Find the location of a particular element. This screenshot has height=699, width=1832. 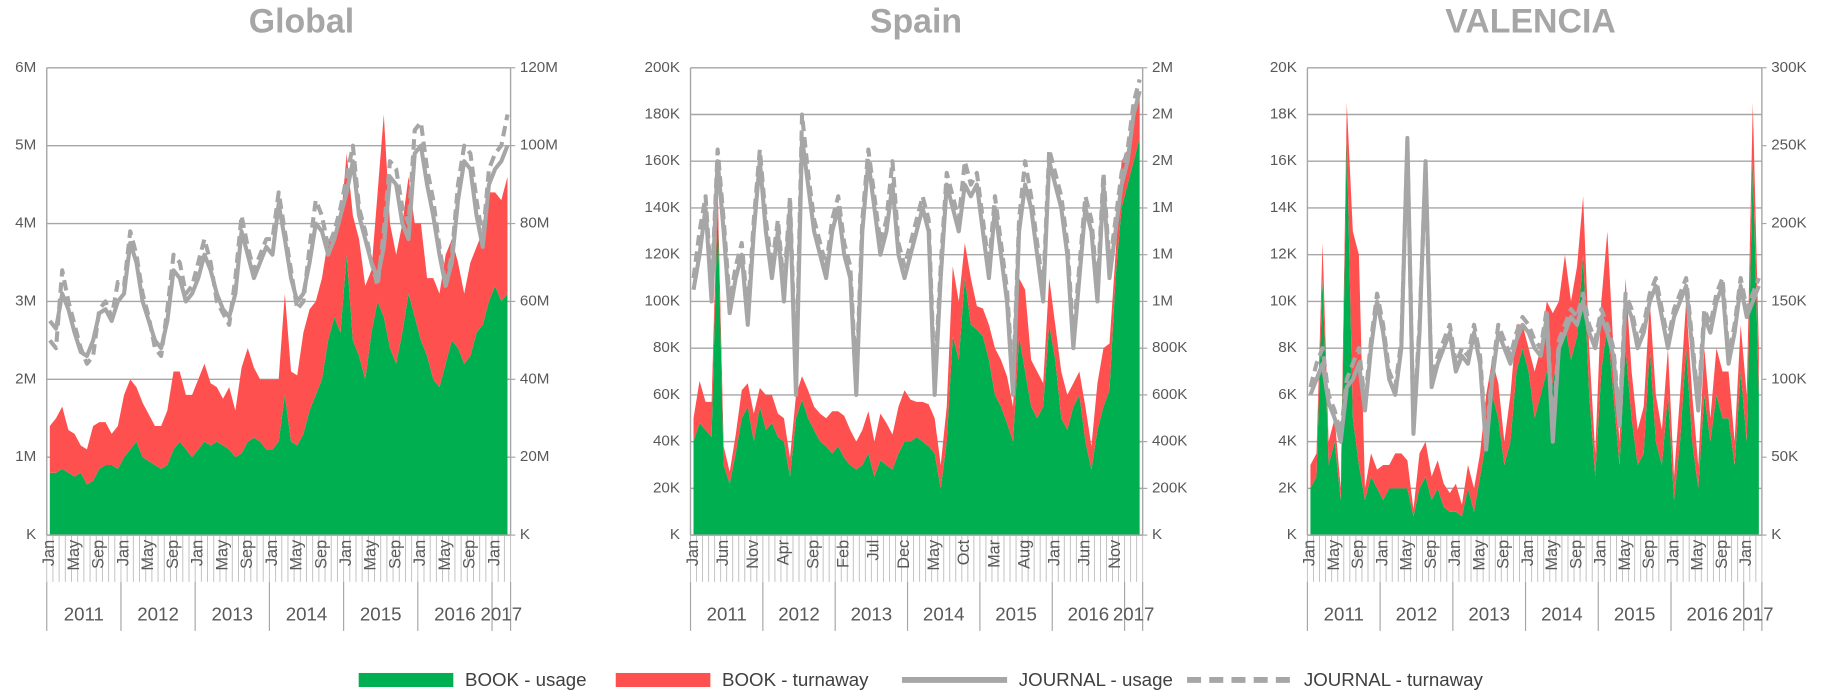

legend-label: JOURNAL - usage is located at coordinates (1096, 679).